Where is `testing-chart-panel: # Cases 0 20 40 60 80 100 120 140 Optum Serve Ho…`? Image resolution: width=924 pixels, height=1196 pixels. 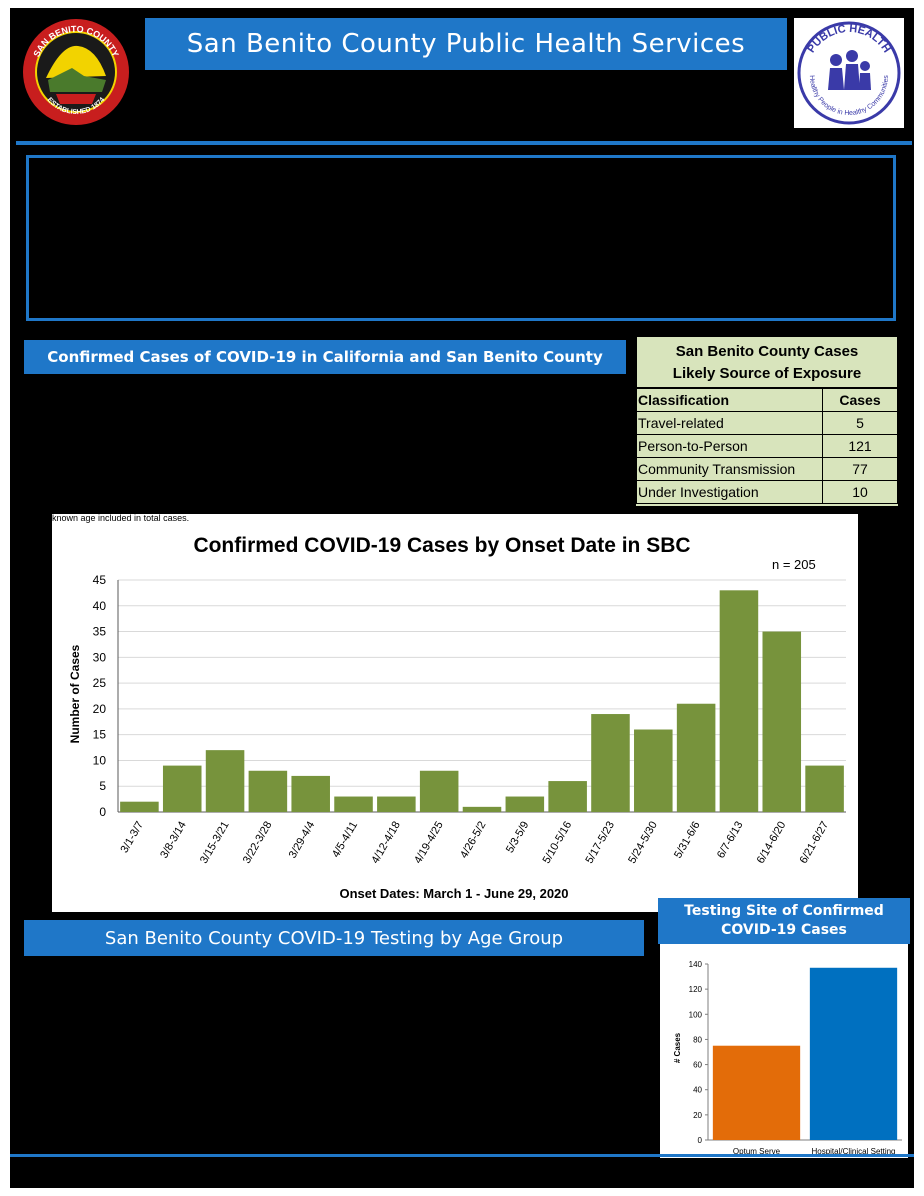
testing-chart-panel: # Cases 0 20 40 60 80 100 120 140 Optum Serve Ho… is located at coordinates (784, 1051).